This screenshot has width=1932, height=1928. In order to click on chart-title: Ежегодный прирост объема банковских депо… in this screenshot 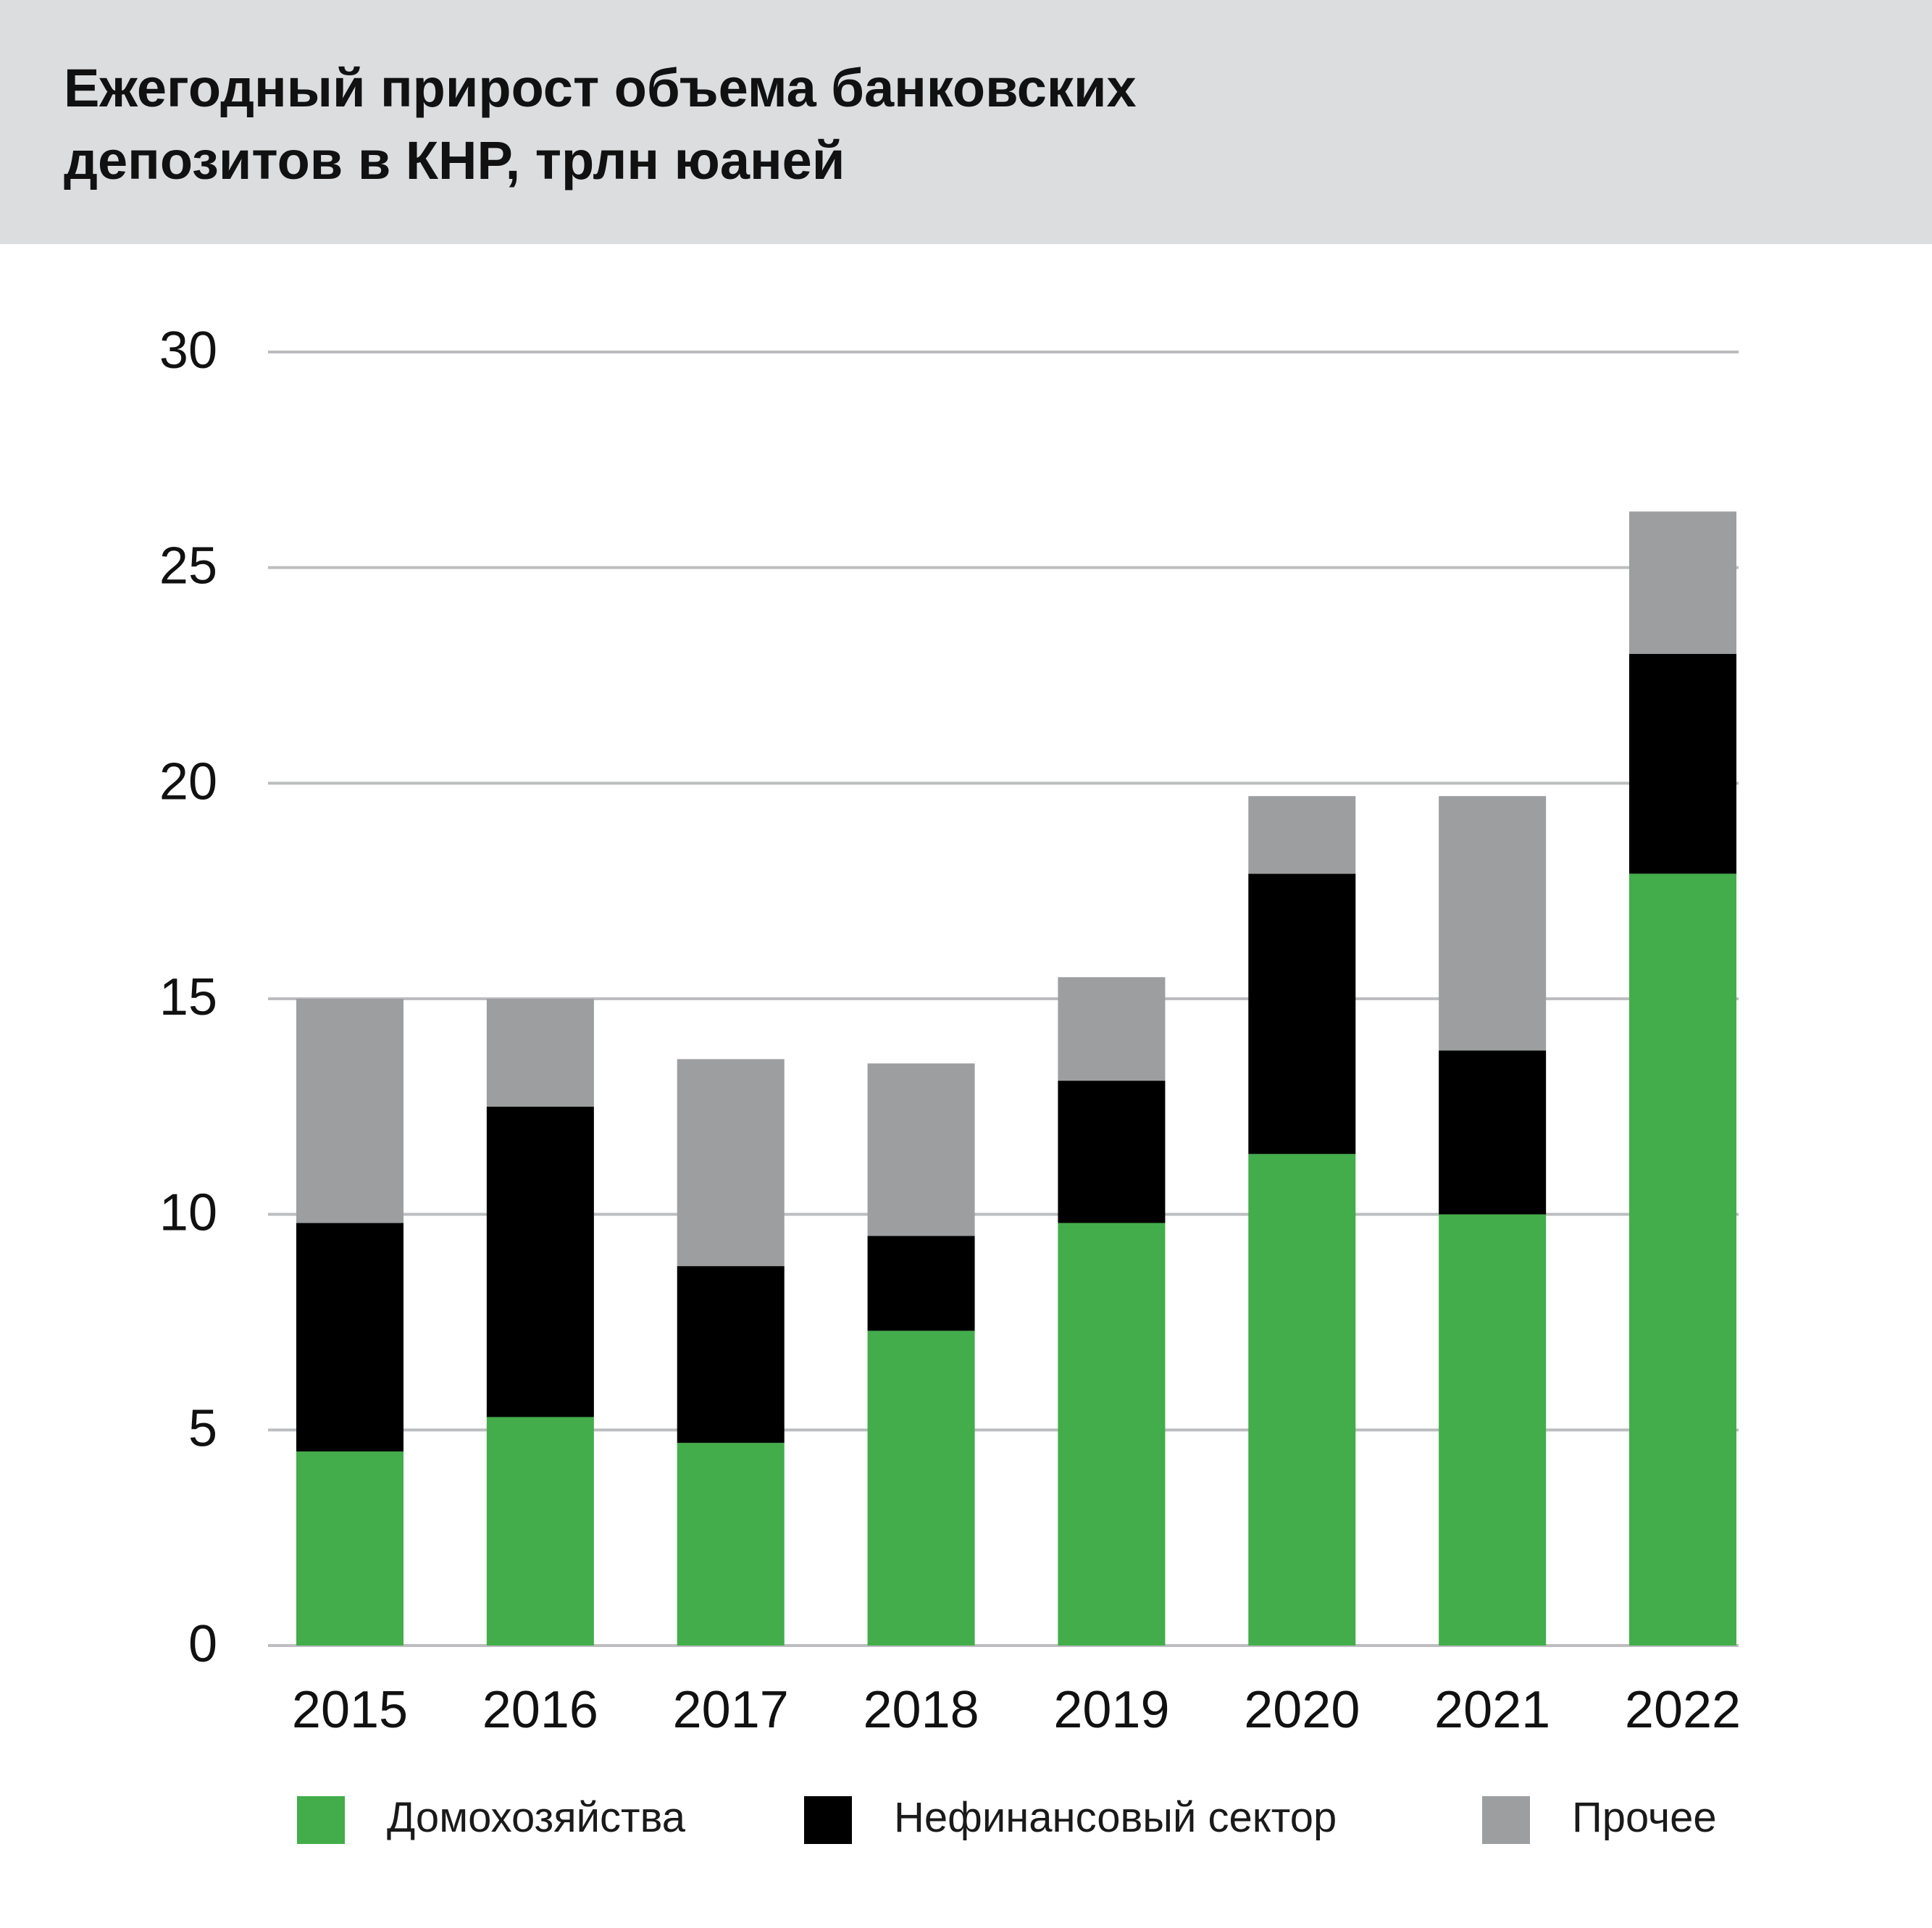, I will do `click(752, 124)`.